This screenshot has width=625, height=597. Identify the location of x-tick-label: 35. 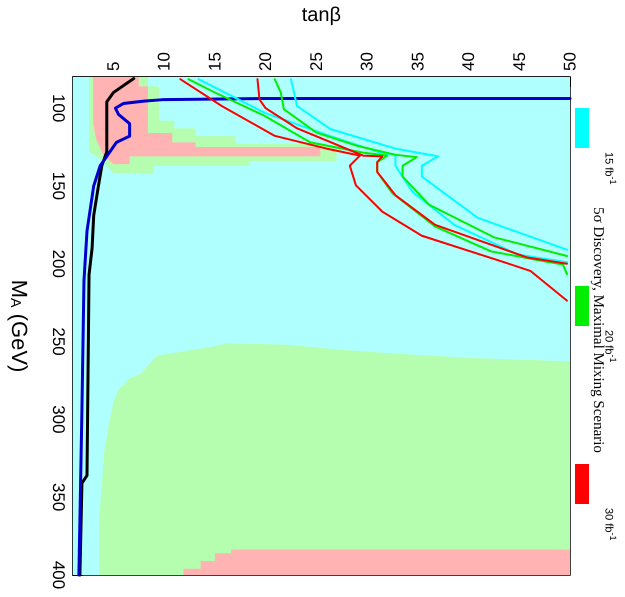
(418, 61).